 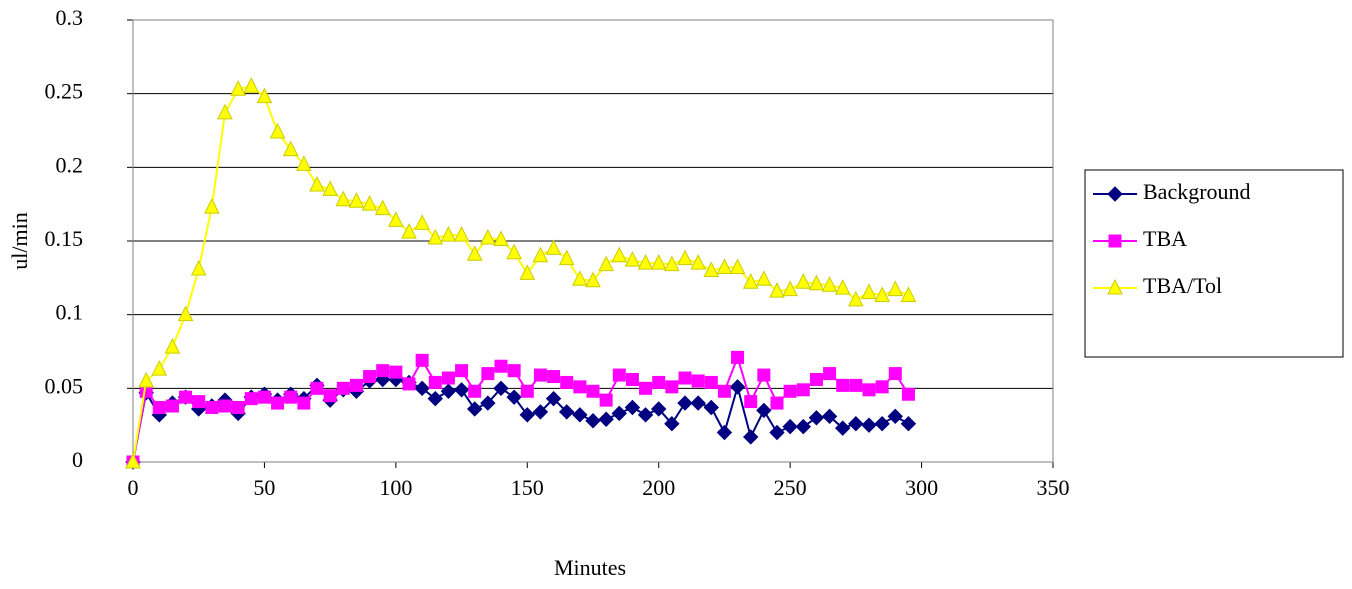 What do you see at coordinates (133, 487) in the screenshot?
I see `x-tick-label: 0` at bounding box center [133, 487].